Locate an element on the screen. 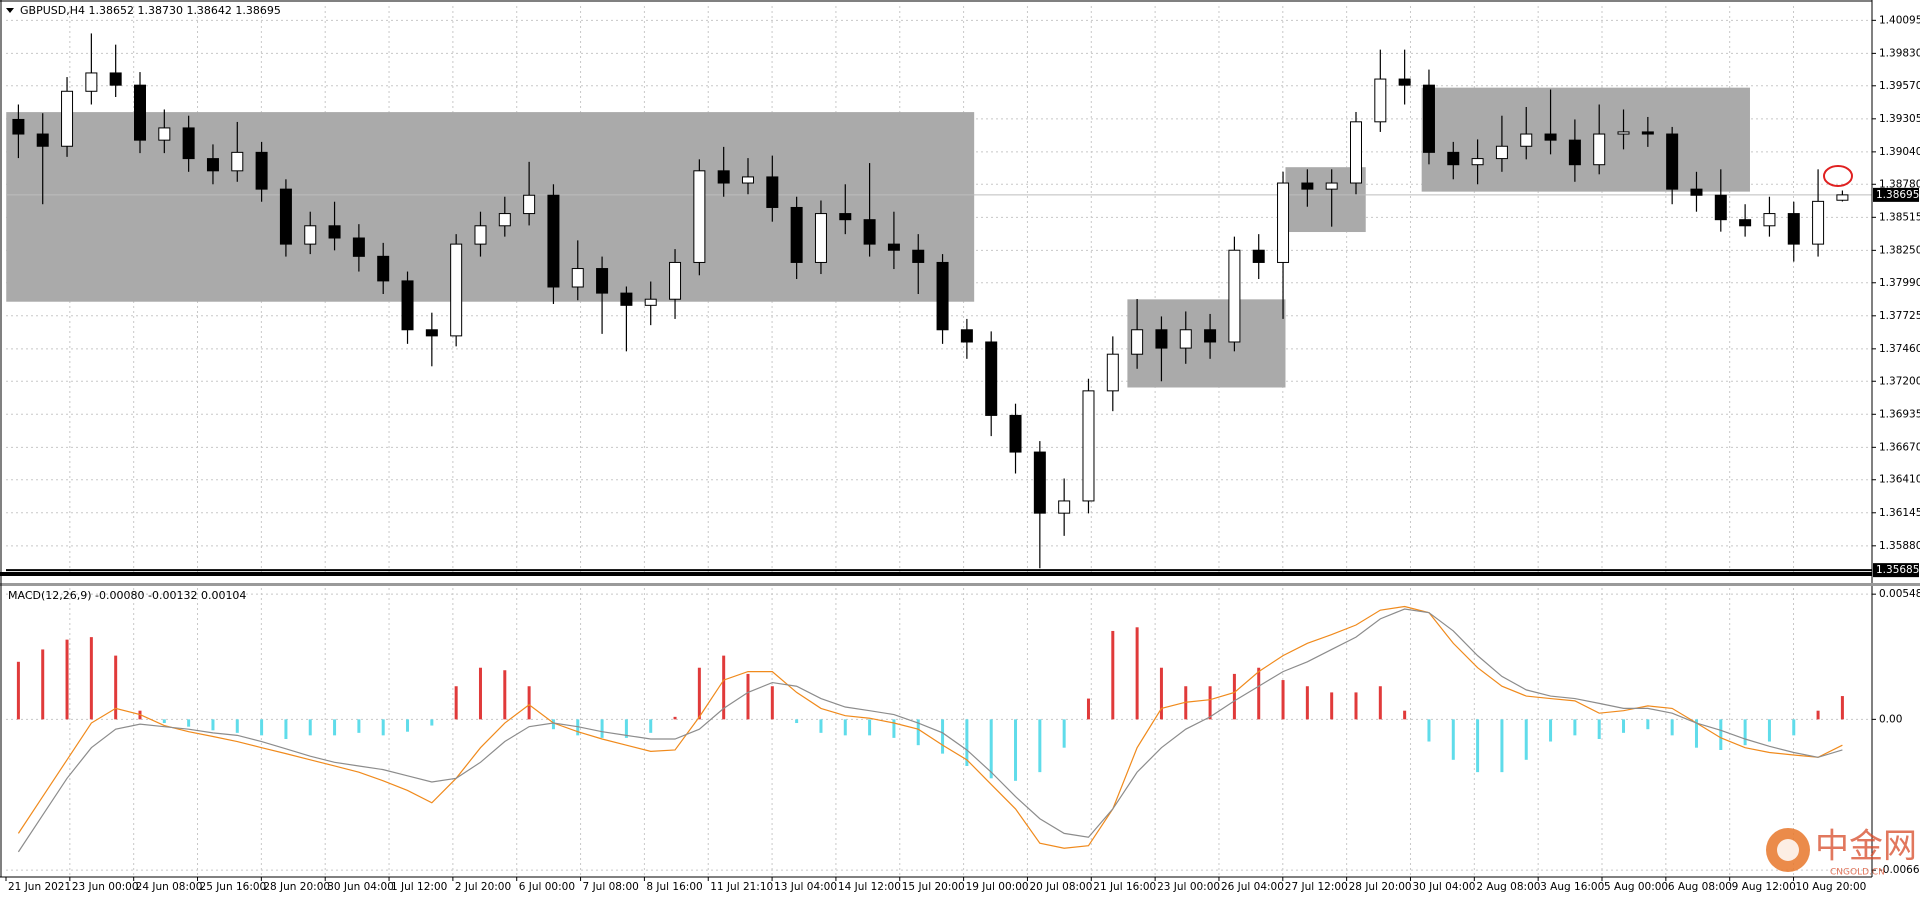 The image size is (1920, 900). x-tick-label: 21 Jul 16:00 is located at coordinates (1124, 887).